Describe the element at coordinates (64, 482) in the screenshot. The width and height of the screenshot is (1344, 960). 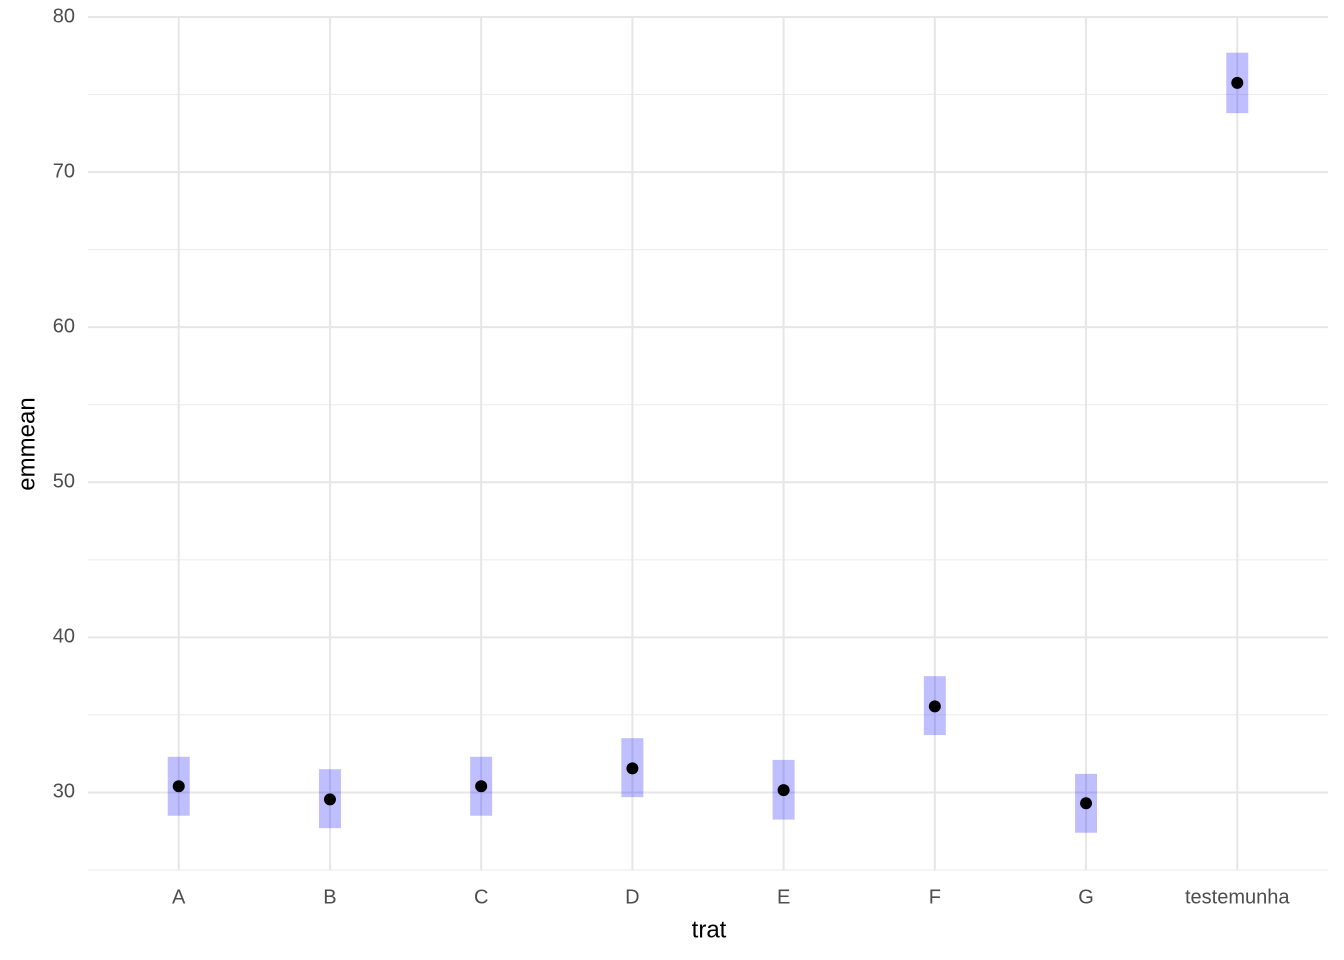
I see `y-tick-label: 50` at that location.